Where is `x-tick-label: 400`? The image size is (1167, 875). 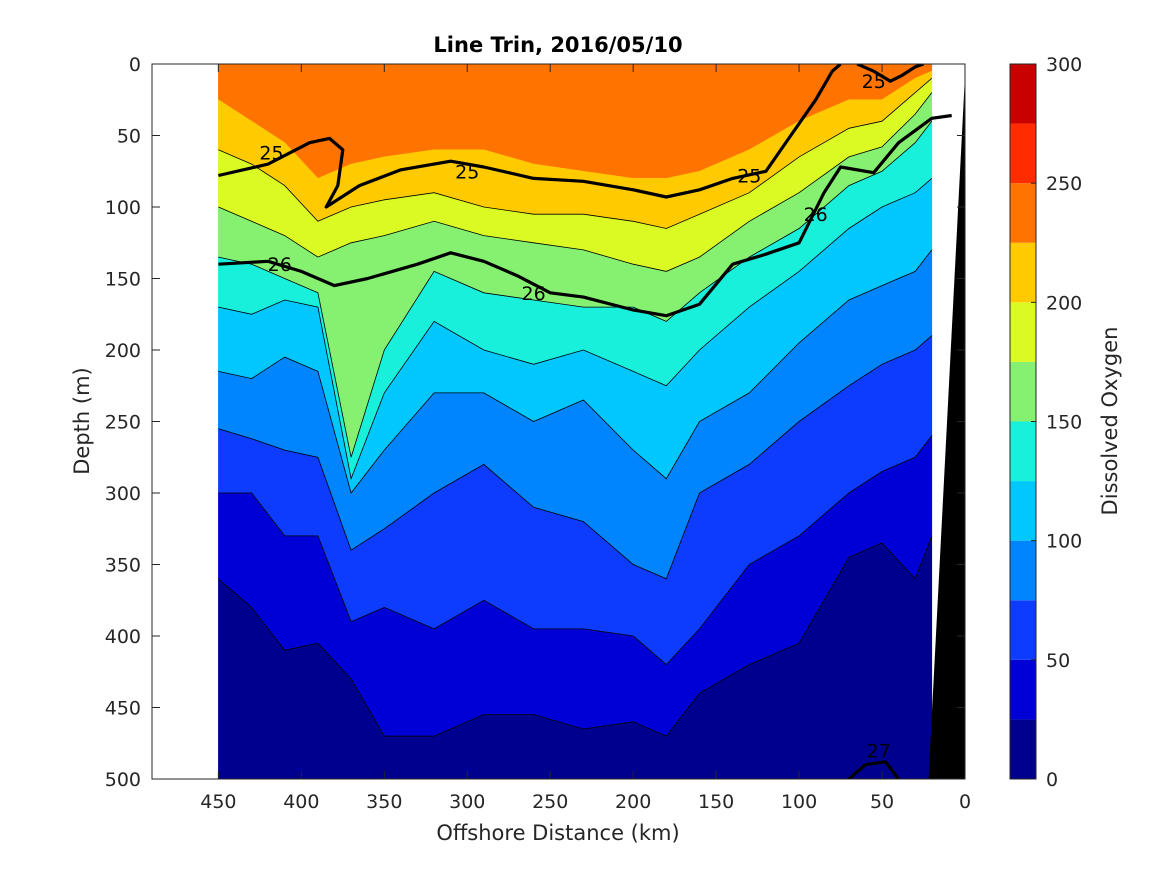
x-tick-label: 400 is located at coordinates (301, 802).